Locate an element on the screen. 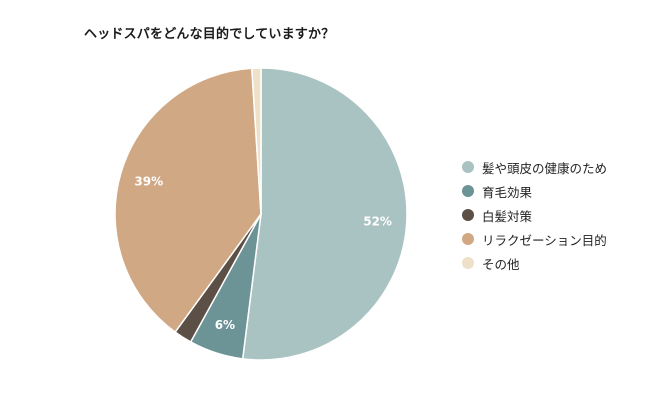 The width and height of the screenshot is (650, 419). legend-label: 育毛効果 is located at coordinates (507, 192).